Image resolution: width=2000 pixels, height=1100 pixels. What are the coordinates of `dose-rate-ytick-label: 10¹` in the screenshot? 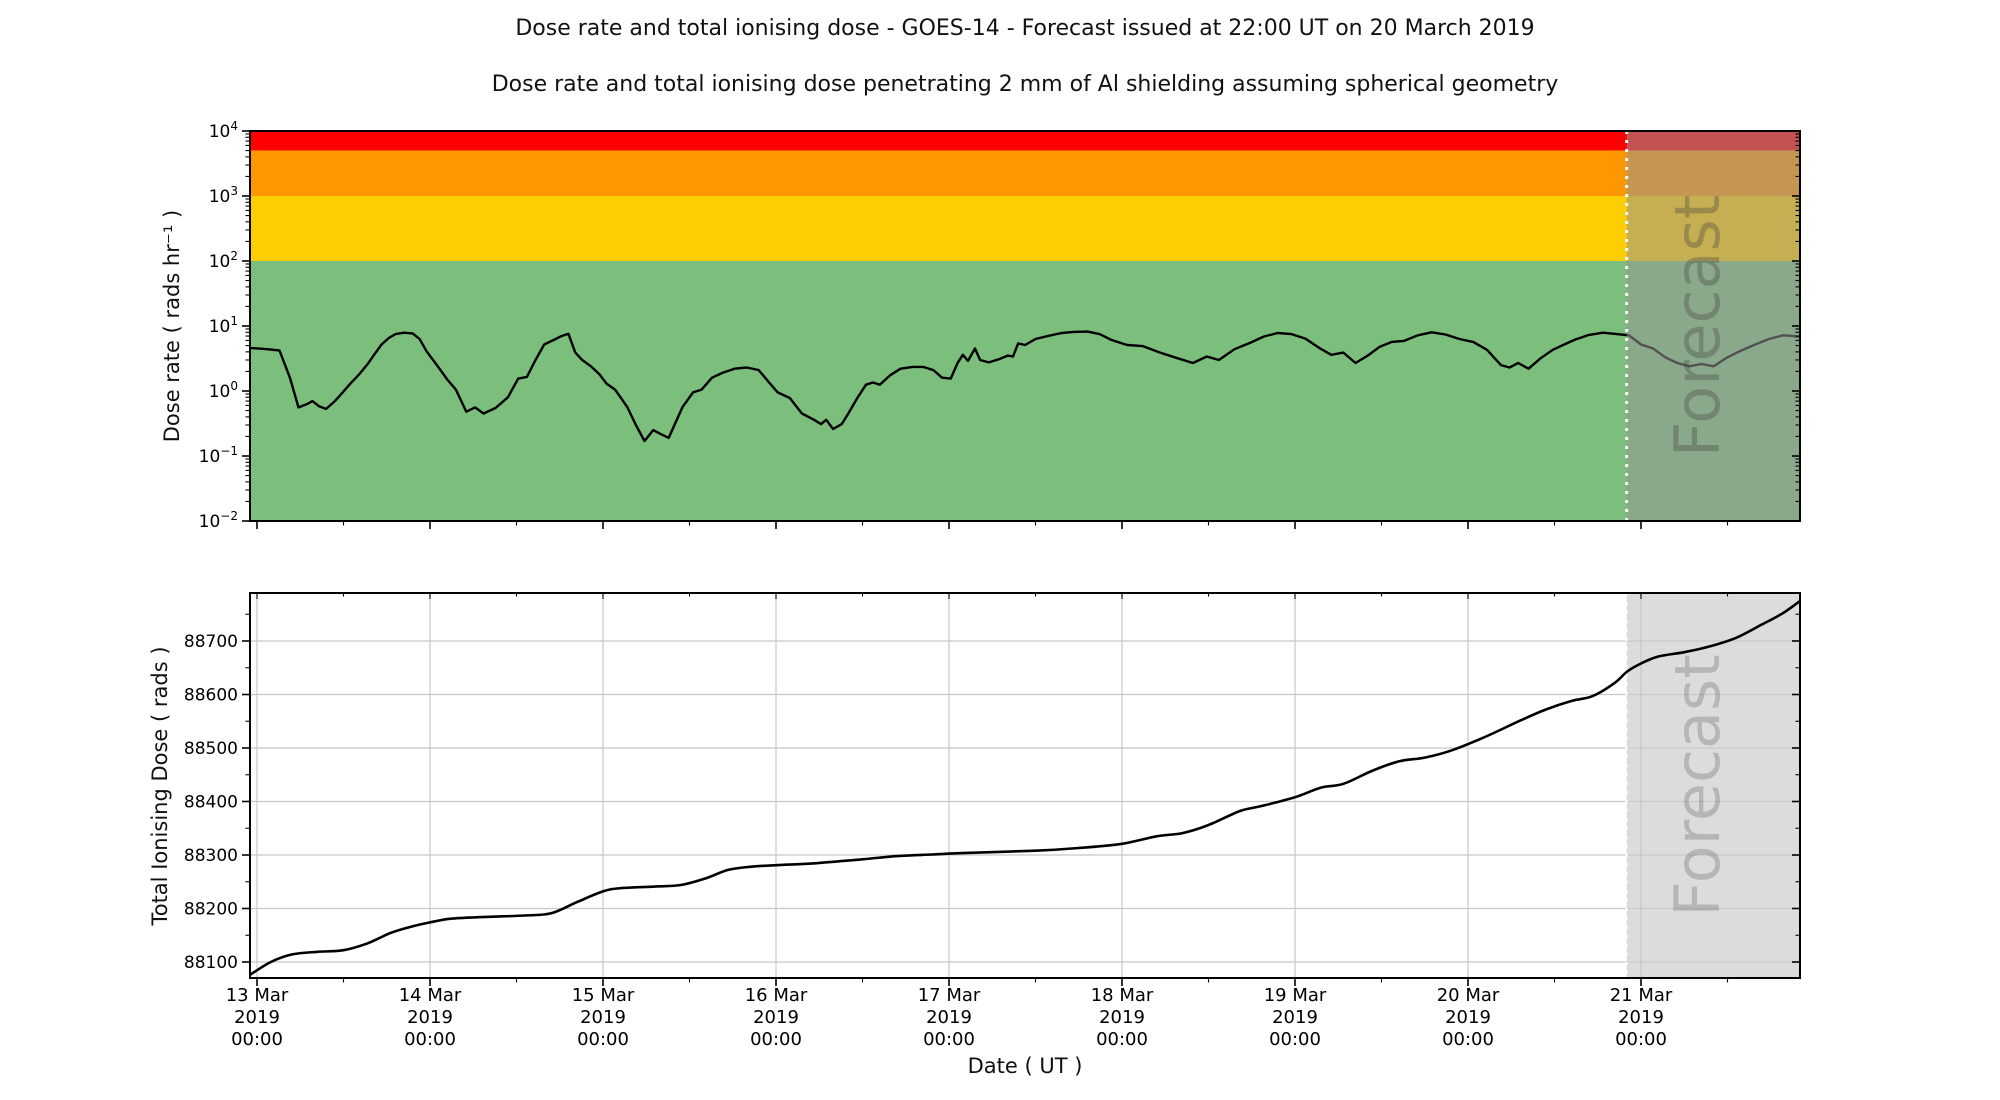 It's located at (223, 325).